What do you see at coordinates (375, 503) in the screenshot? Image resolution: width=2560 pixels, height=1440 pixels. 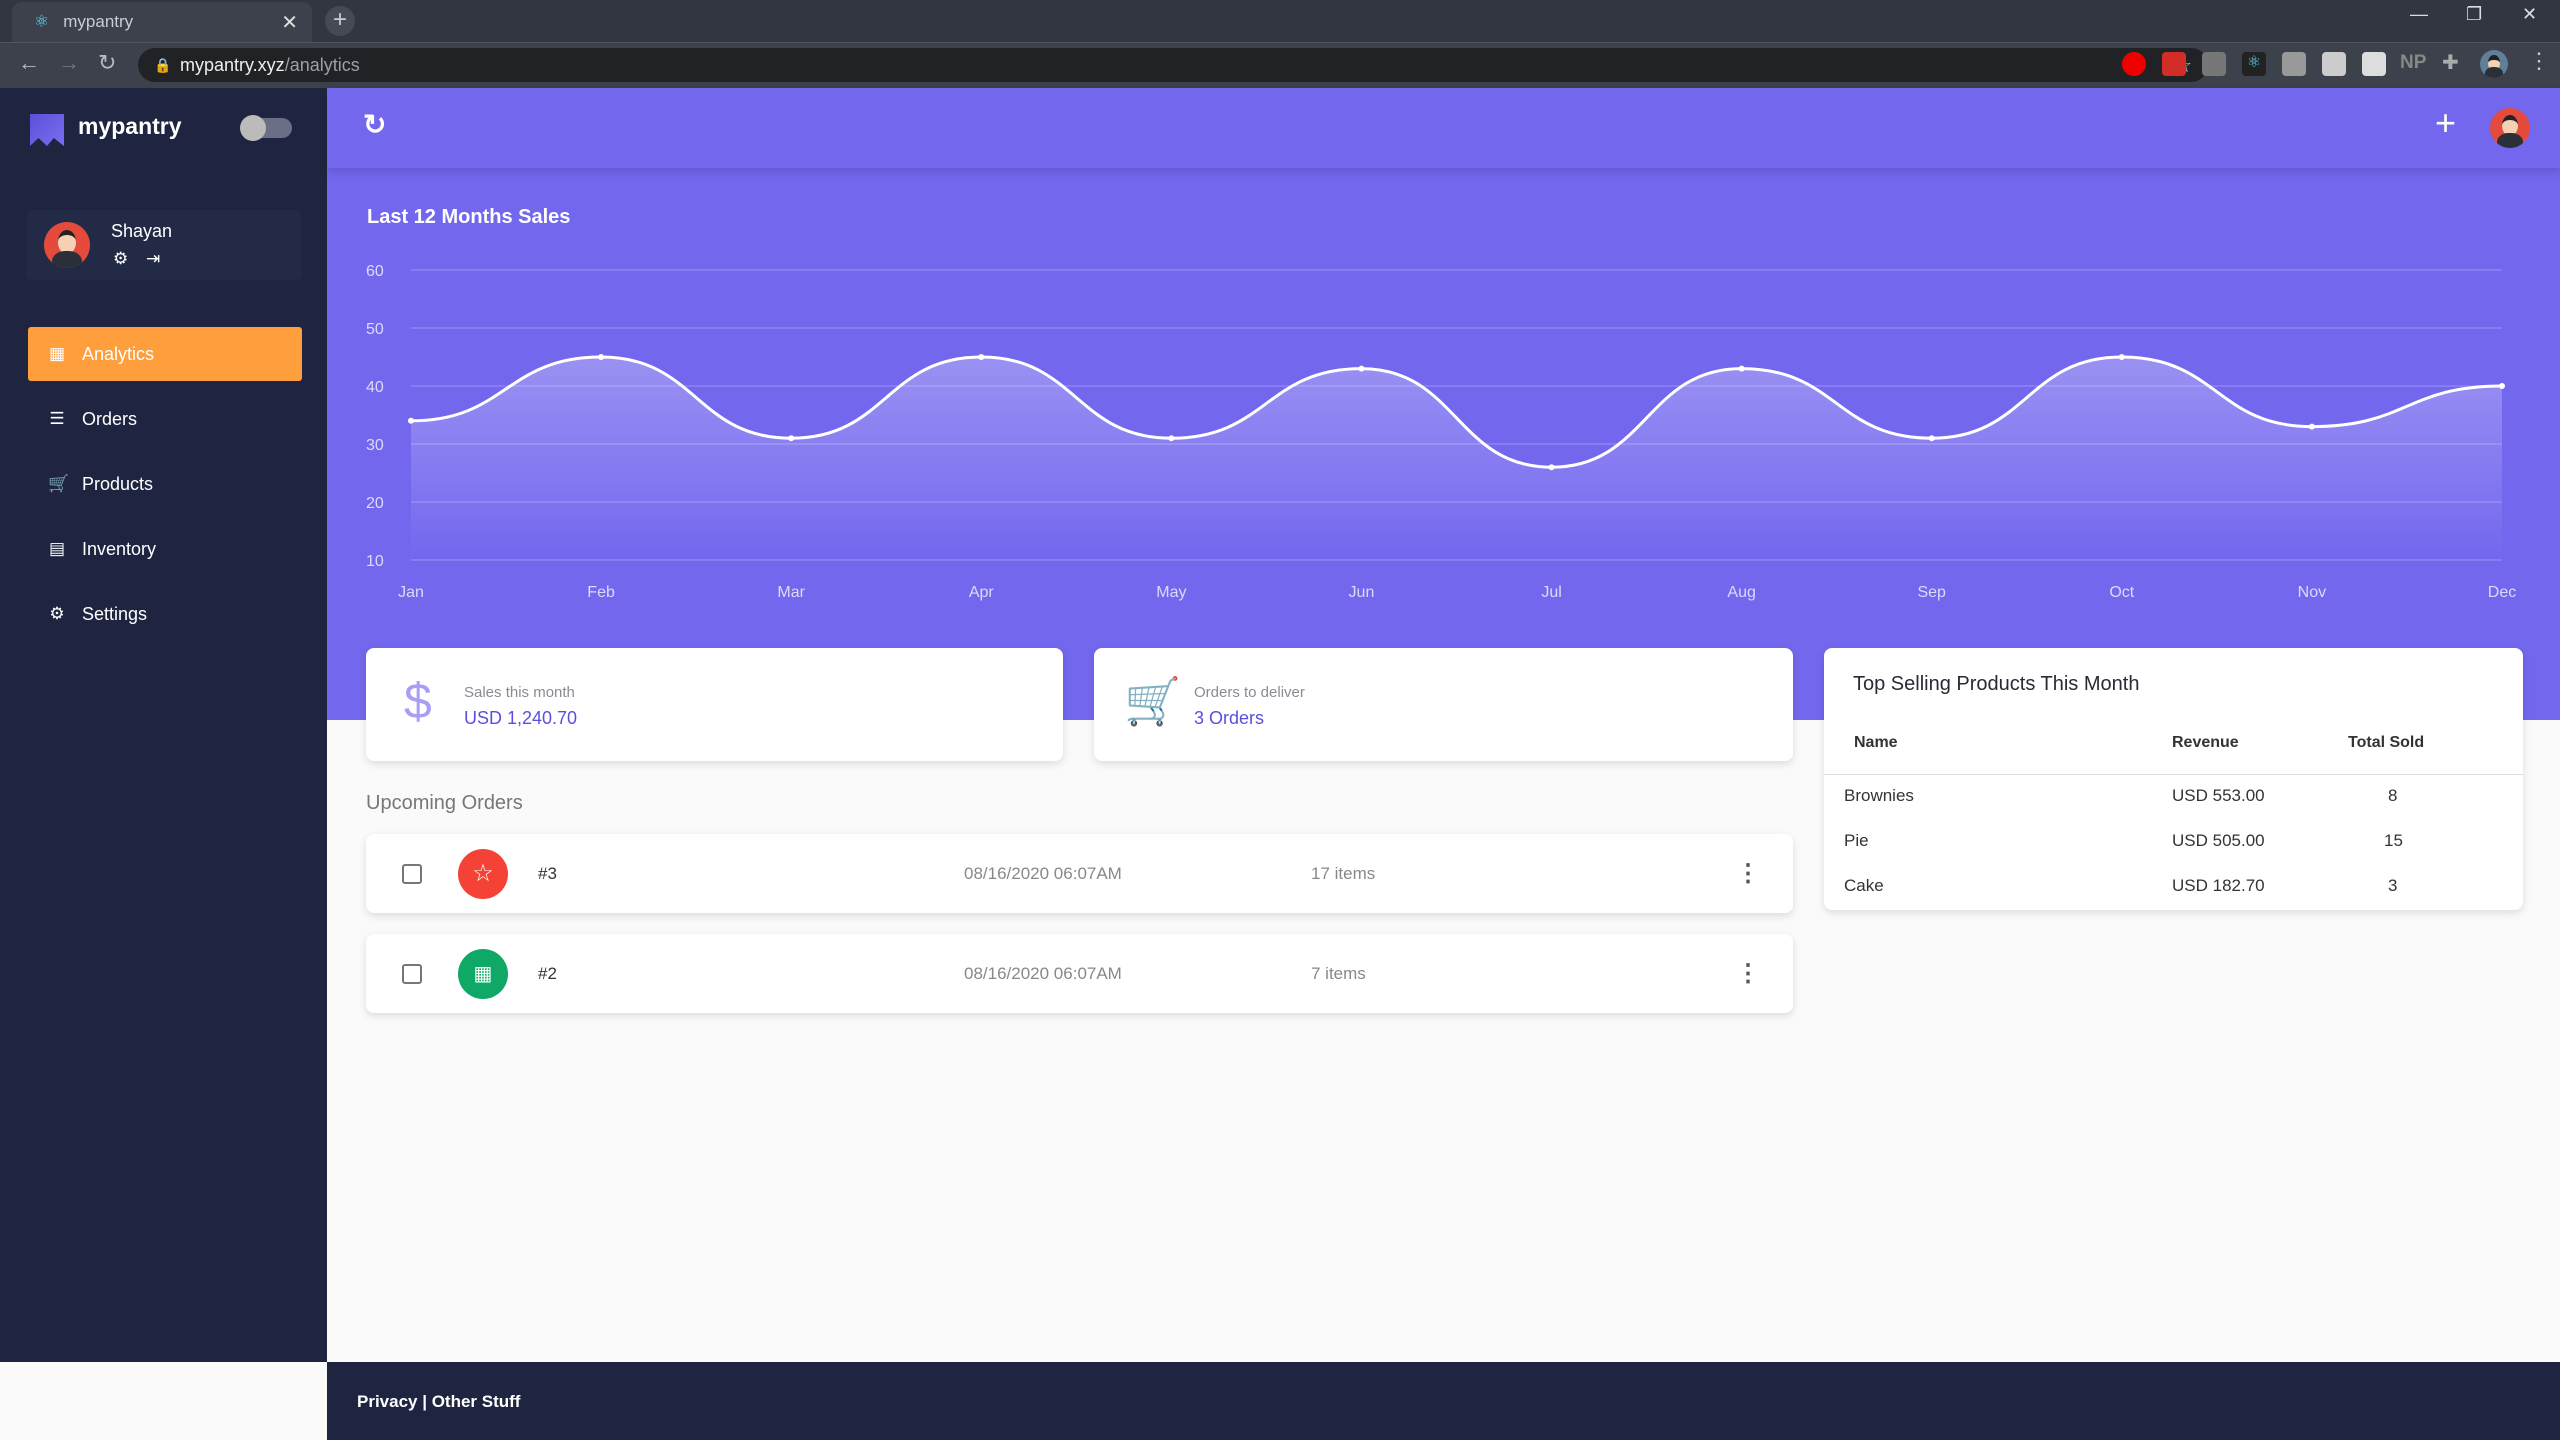 I see `y-tick-label: 20` at bounding box center [375, 503].